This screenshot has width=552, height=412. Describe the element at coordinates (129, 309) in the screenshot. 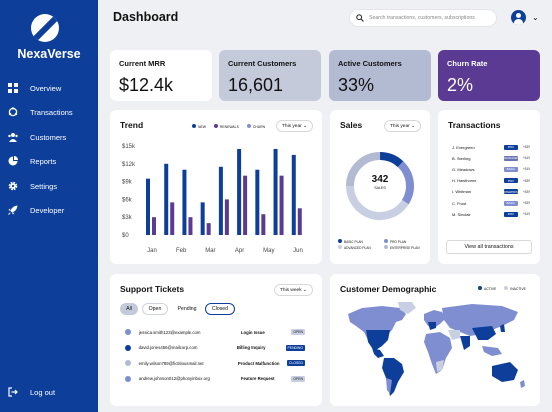

I see `filter-all: All` at that location.